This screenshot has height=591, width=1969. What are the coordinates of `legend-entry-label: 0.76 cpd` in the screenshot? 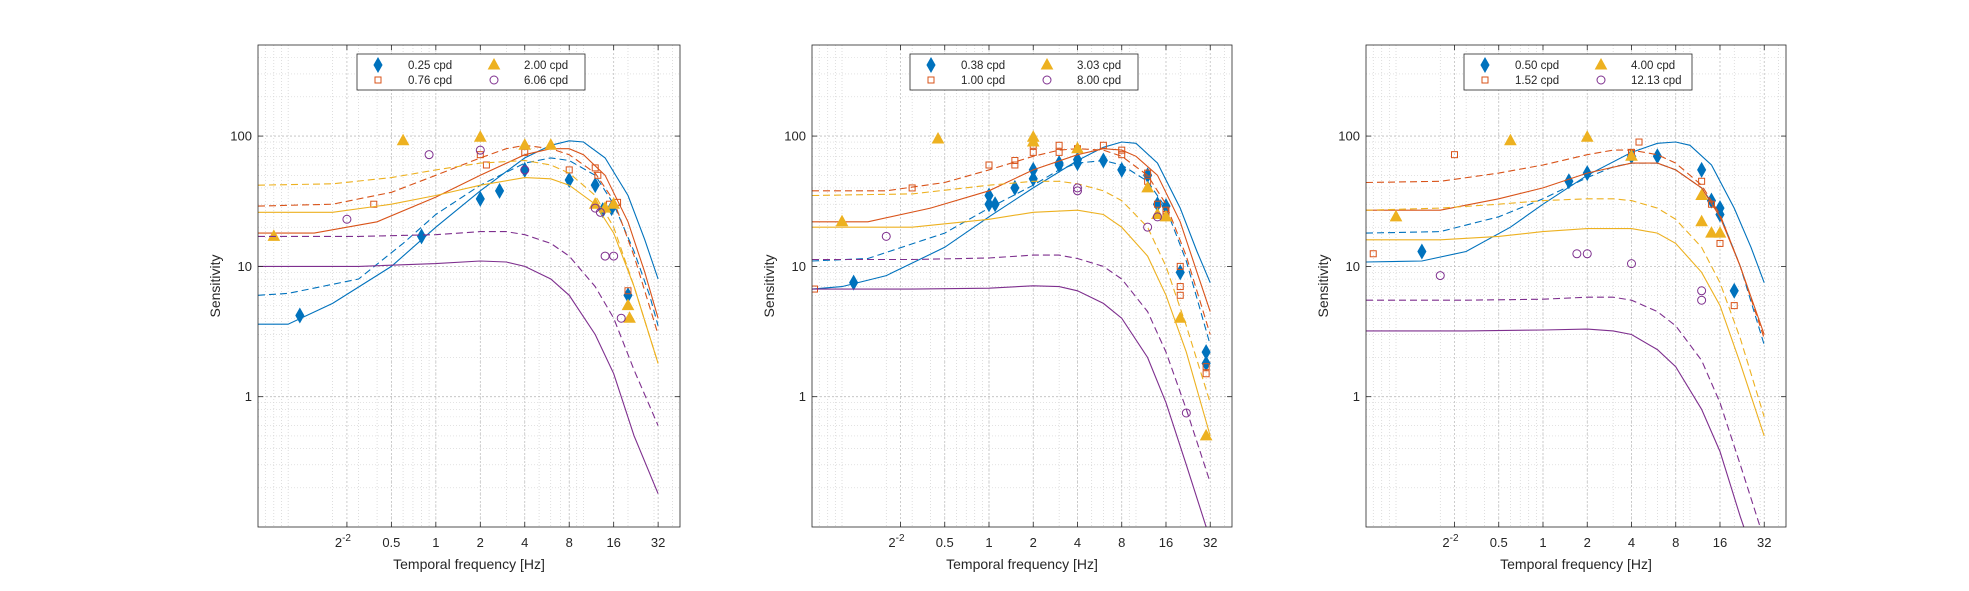 It's located at (430, 81).